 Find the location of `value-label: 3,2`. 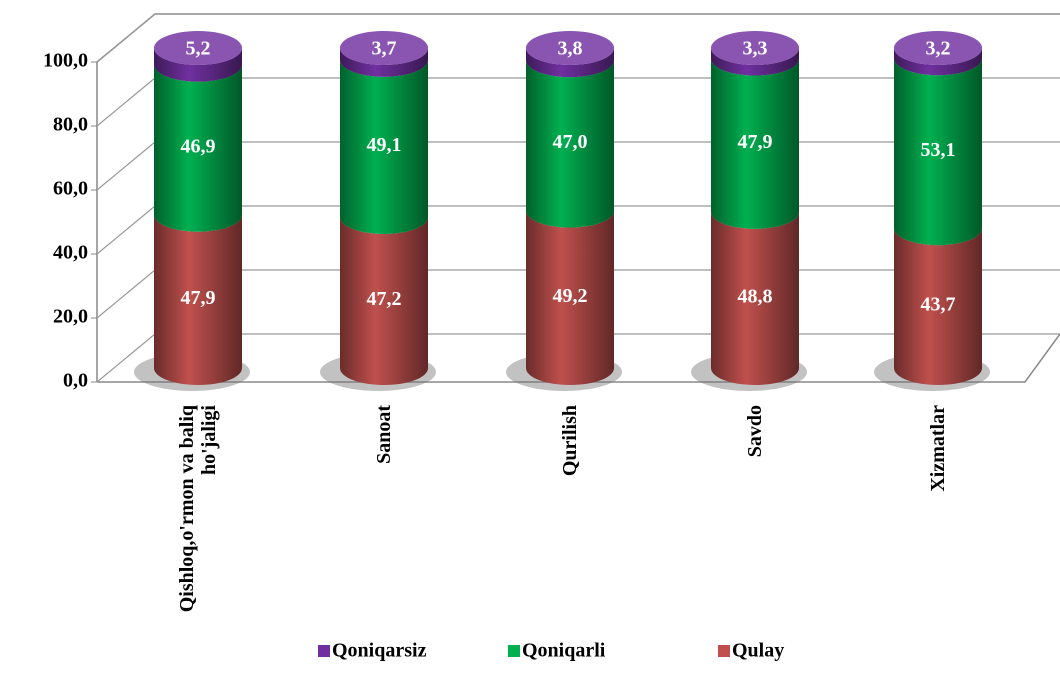

value-label: 3,2 is located at coordinates (938, 49).